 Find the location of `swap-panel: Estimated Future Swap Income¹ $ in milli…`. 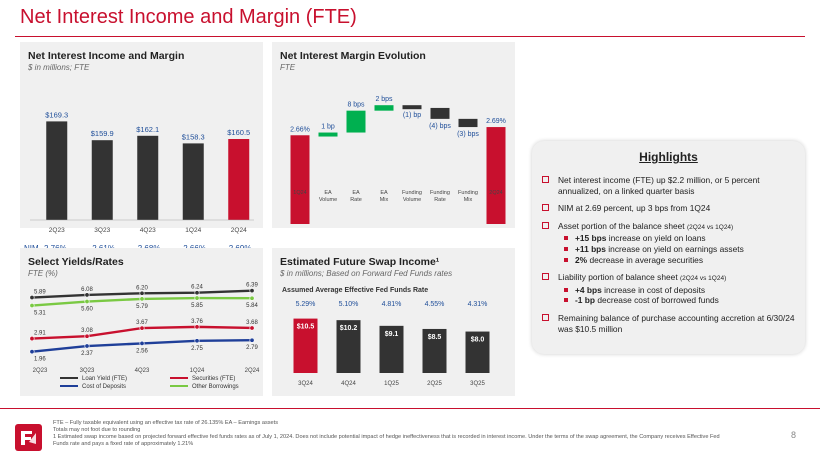

swap-panel: Estimated Future Swap Income¹ $ in milli… is located at coordinates (393, 322).